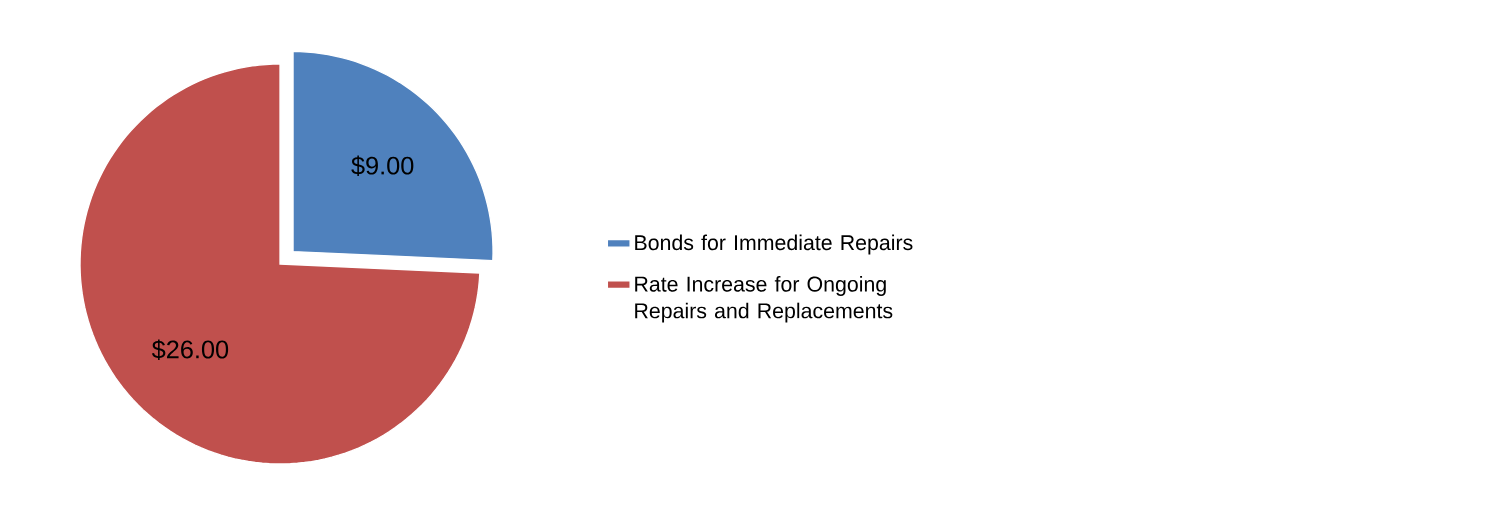 Image resolution: width=1503 pixels, height=514 pixels. What do you see at coordinates (764, 299) in the screenshot?
I see `legend-label: Rate Increase for Ongoing Repairs and Replacements` at bounding box center [764, 299].